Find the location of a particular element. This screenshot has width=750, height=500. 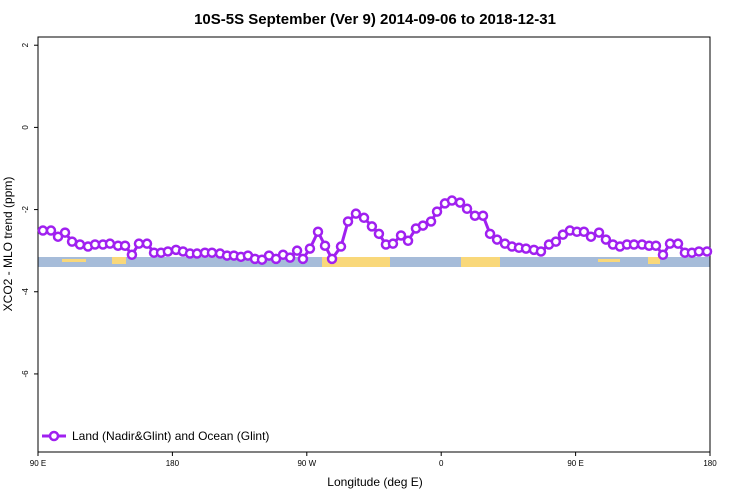

x-tick-label: 90 W is located at coordinates (306, 463).